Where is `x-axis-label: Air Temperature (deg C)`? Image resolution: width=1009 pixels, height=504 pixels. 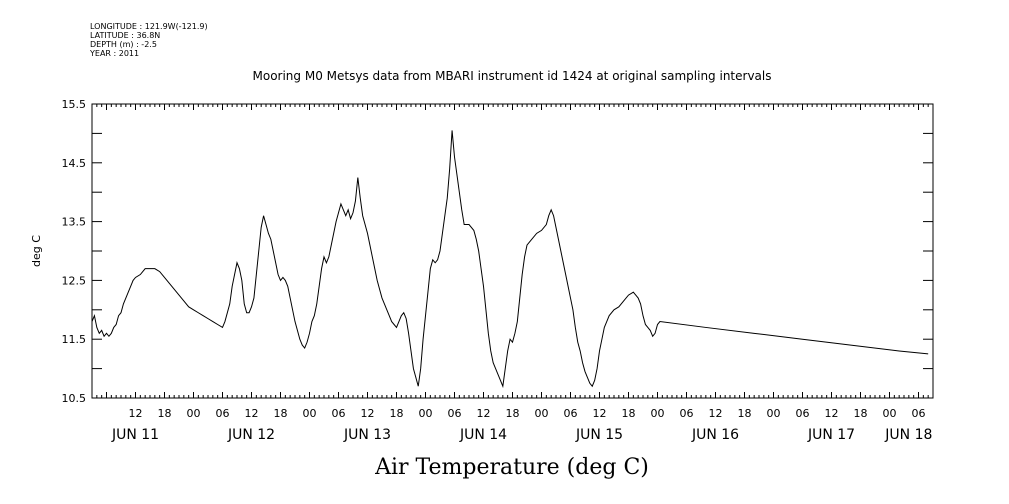 x-axis-label: Air Temperature (deg C) is located at coordinates (511, 467).